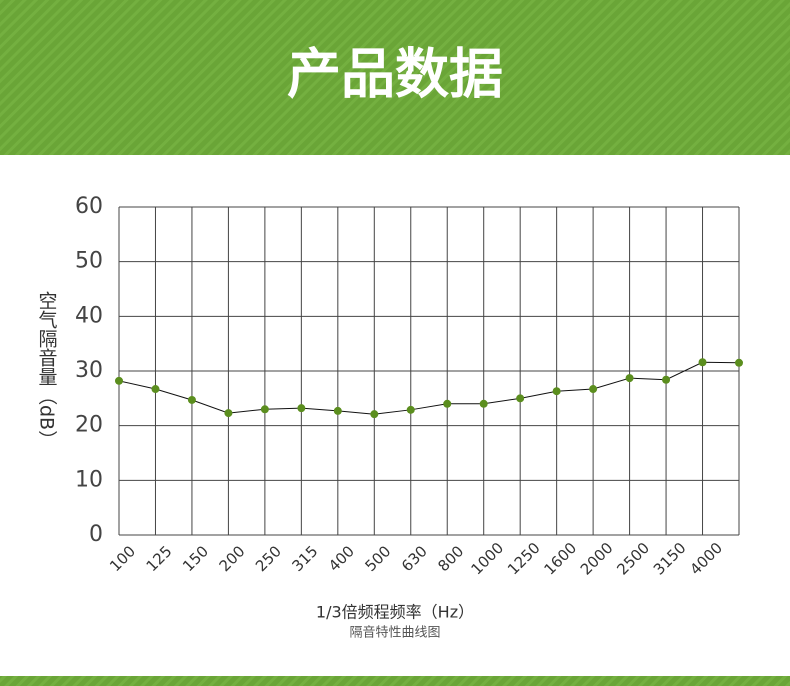  Describe the element at coordinates (597, 559) in the screenshot. I see `x-tick-label: 2000` at that location.